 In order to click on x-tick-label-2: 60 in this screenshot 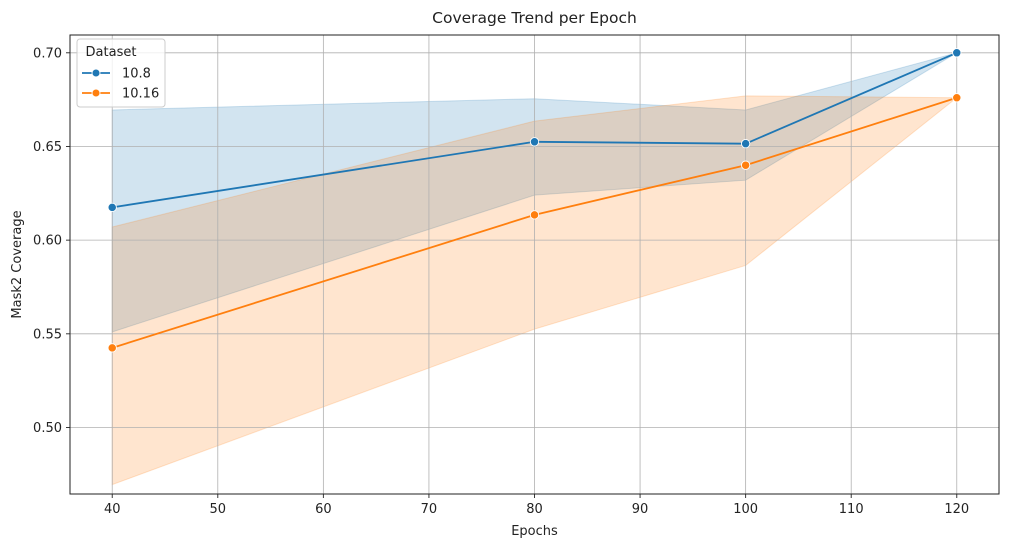, I will do `click(323, 509)`.